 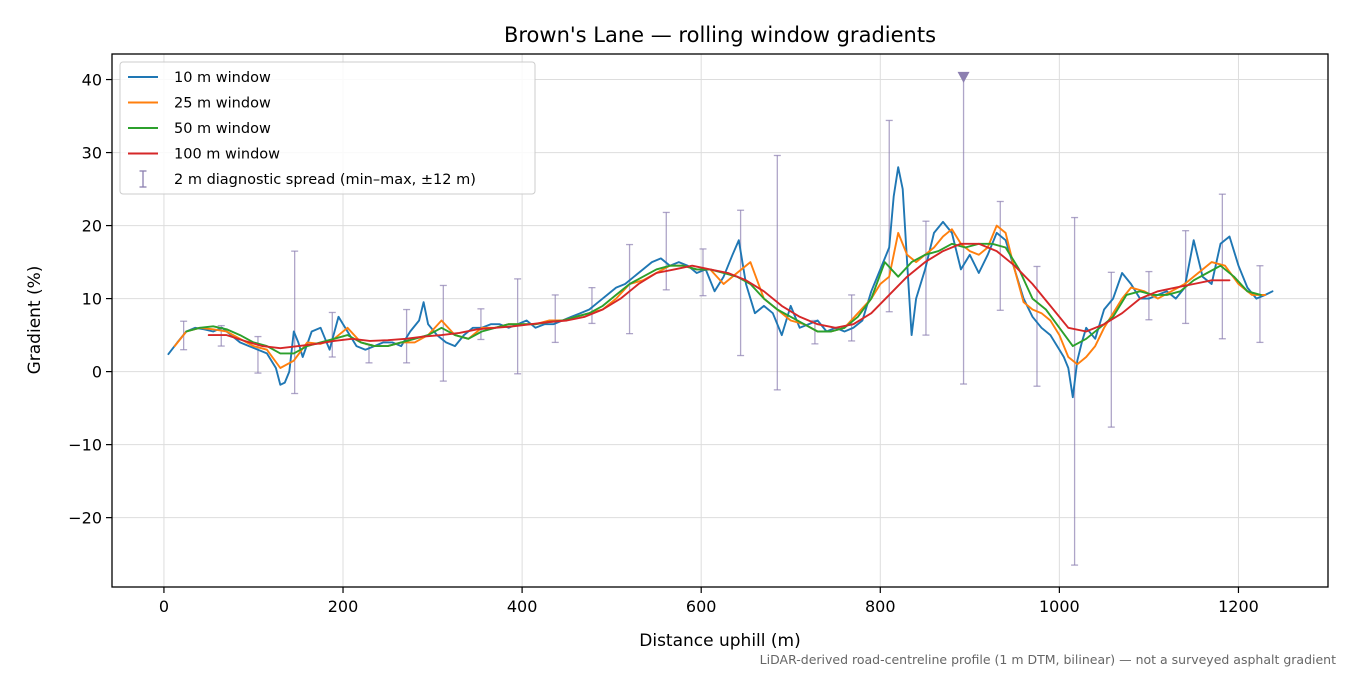 I want to click on x-tick-label: 1000, so click(x=1059, y=606).